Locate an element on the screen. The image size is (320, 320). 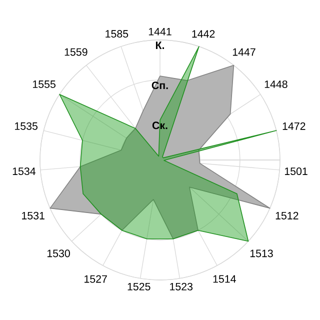
spoke-label: 1530 is located at coordinates (58, 254).